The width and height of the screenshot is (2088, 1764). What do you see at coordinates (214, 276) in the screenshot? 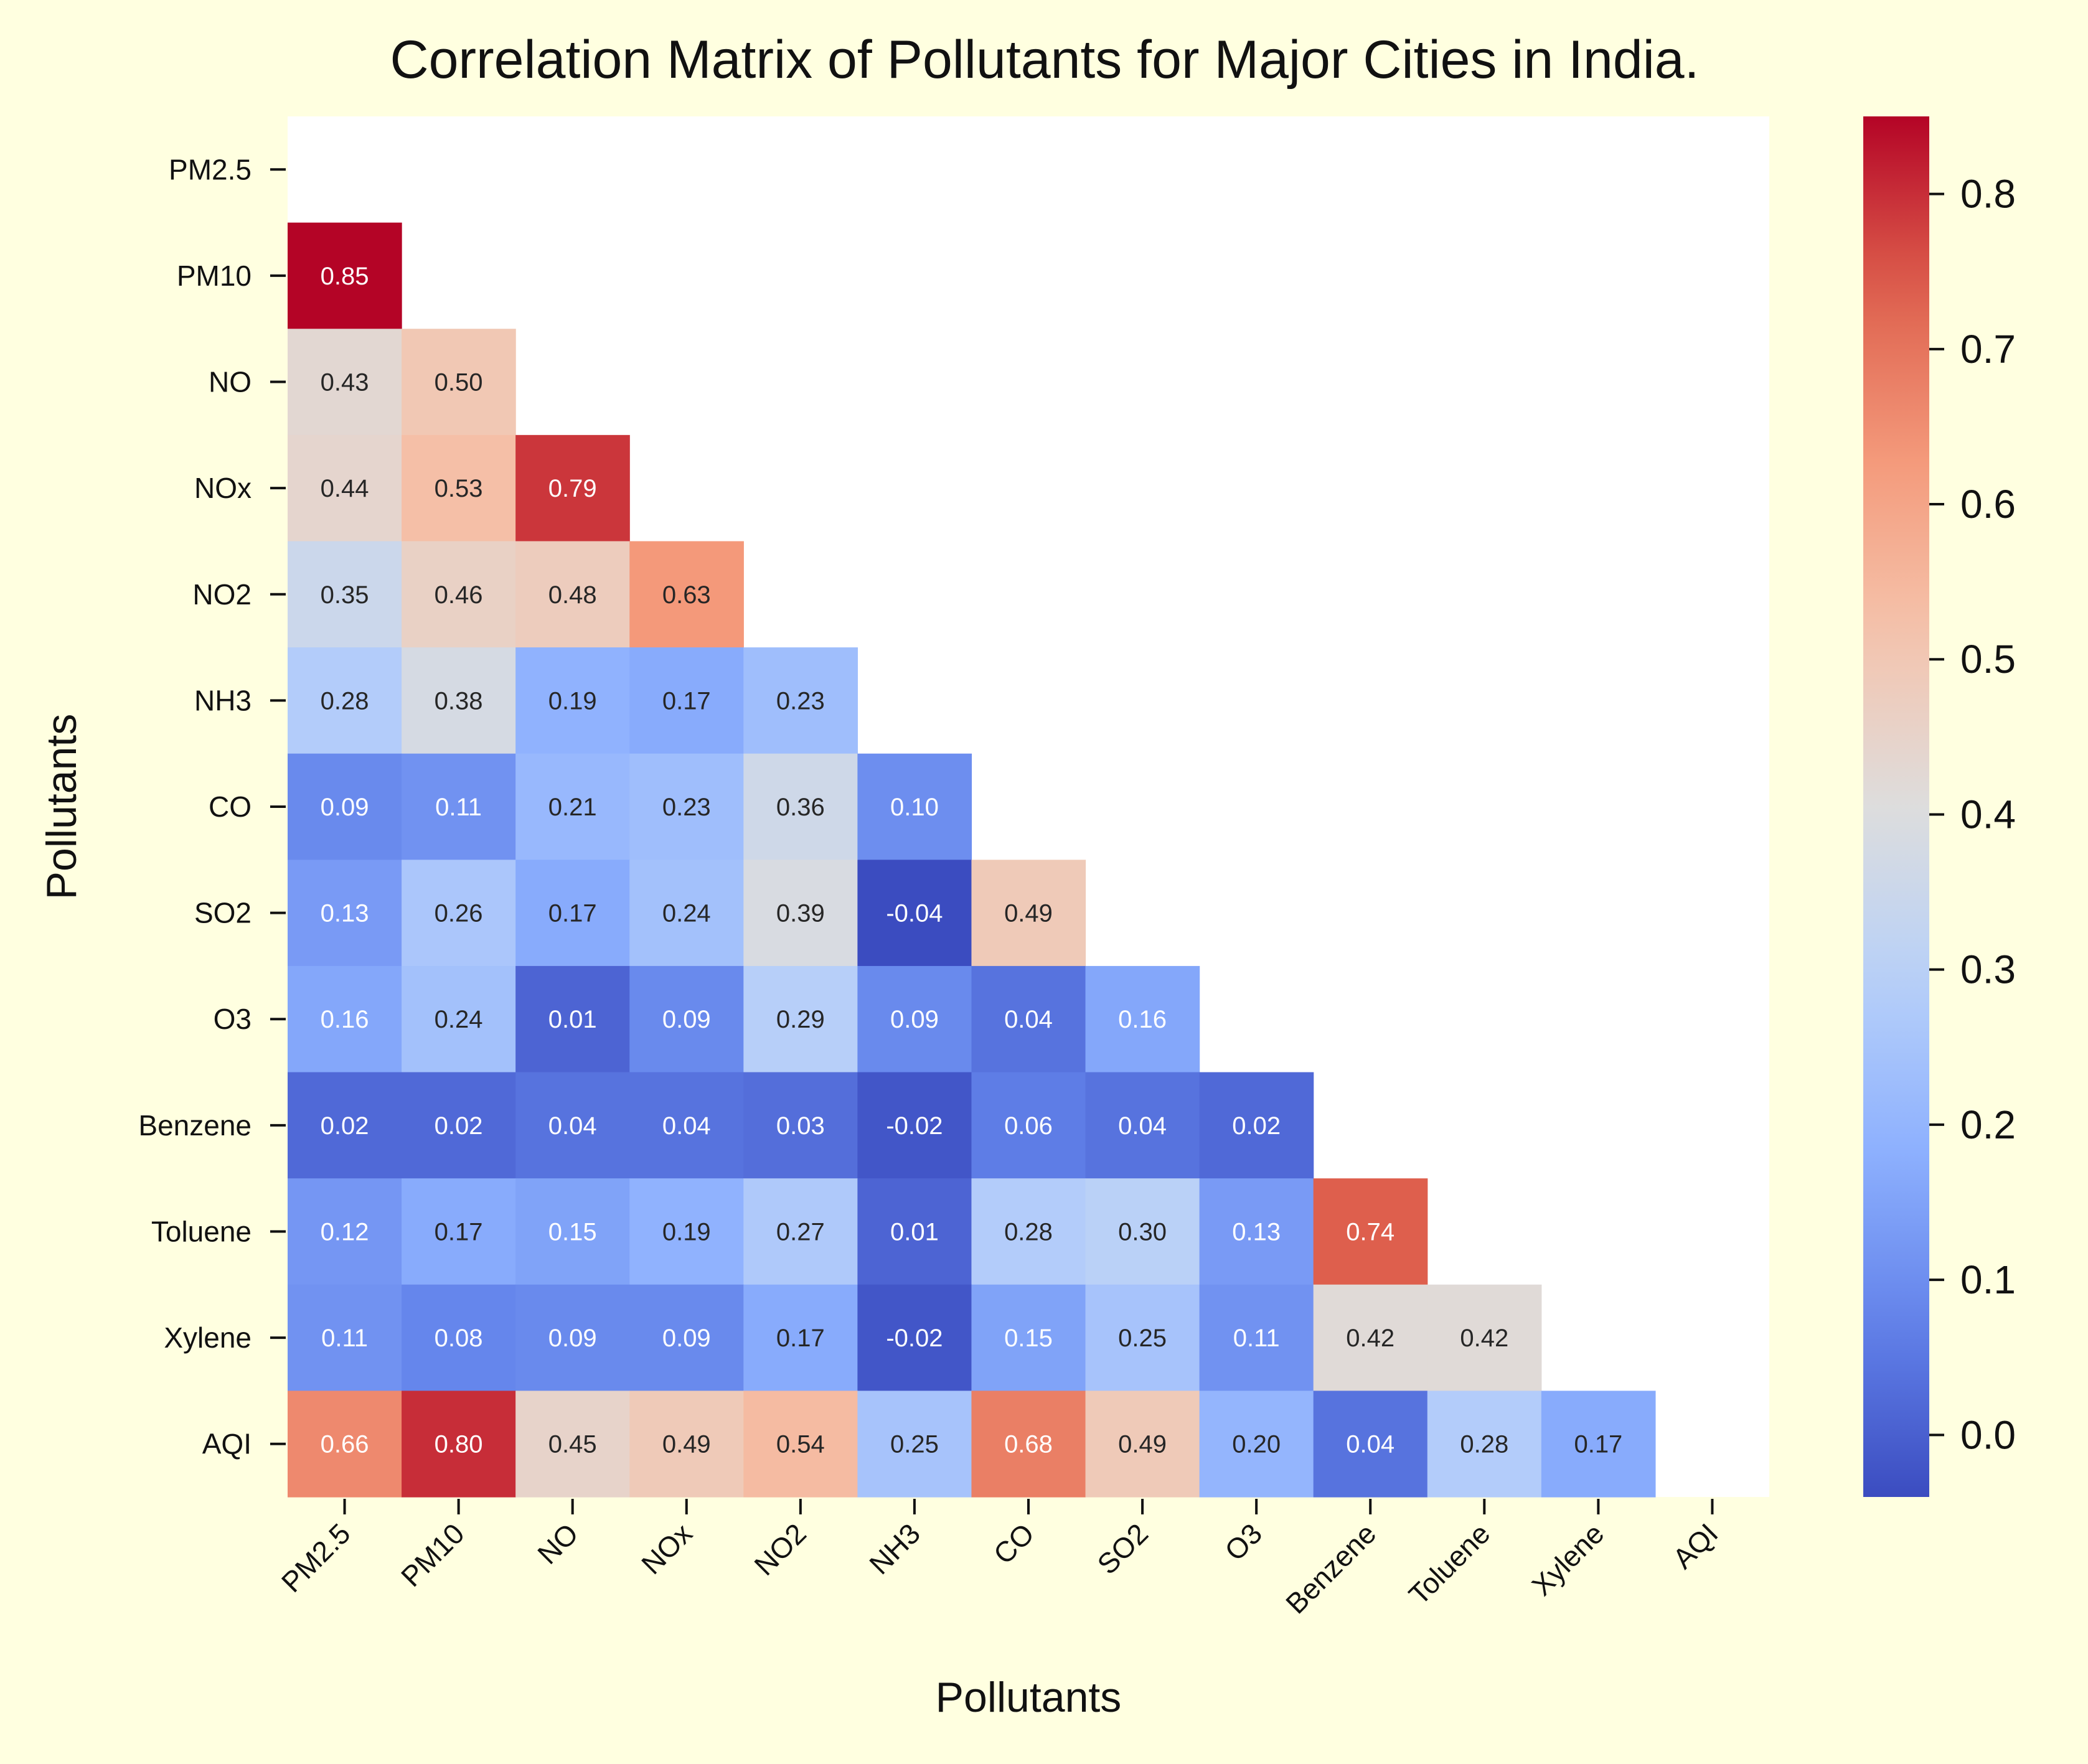
I see `y-tick-label: PM10` at bounding box center [214, 276].